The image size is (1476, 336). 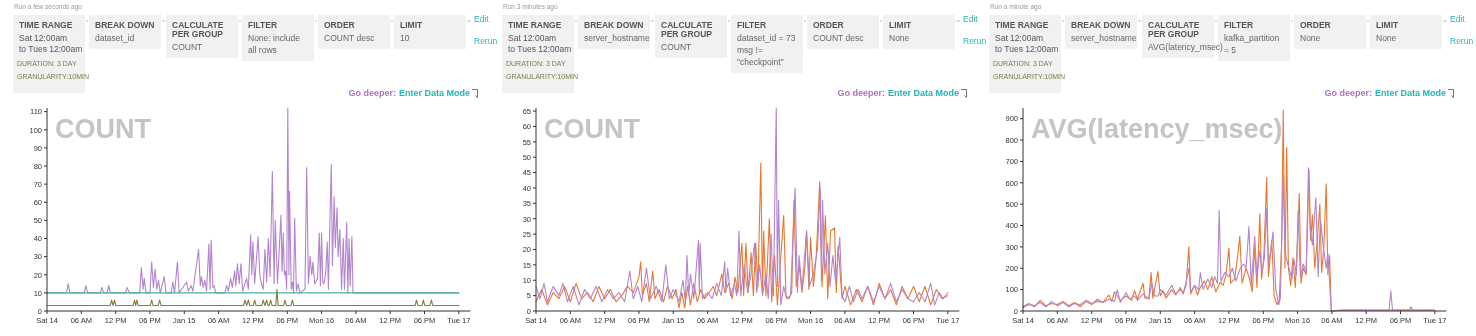 I want to click on text: None: include all rows, so click(x=274, y=44).